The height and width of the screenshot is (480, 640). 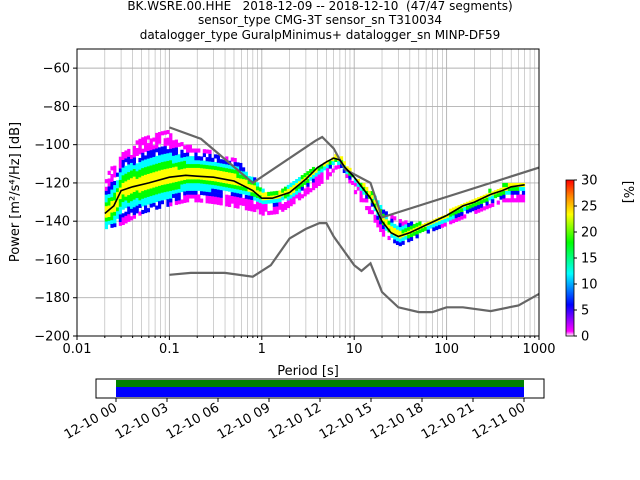 What do you see at coordinates (499, 421) in the screenshot?
I see `timeline-tick-label: 12-11 00` at bounding box center [499, 421].